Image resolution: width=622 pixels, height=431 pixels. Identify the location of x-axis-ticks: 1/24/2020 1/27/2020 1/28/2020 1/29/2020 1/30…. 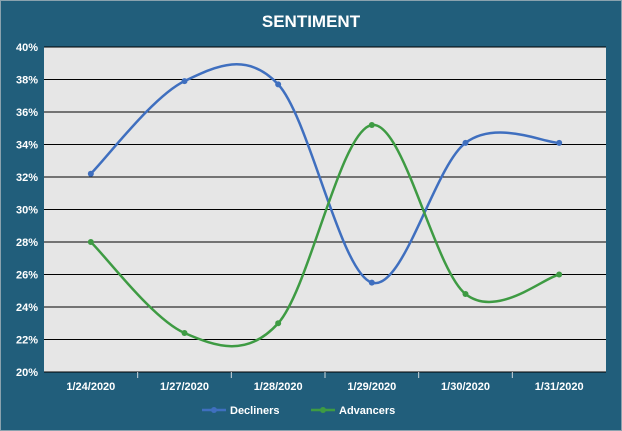
(325, 382).